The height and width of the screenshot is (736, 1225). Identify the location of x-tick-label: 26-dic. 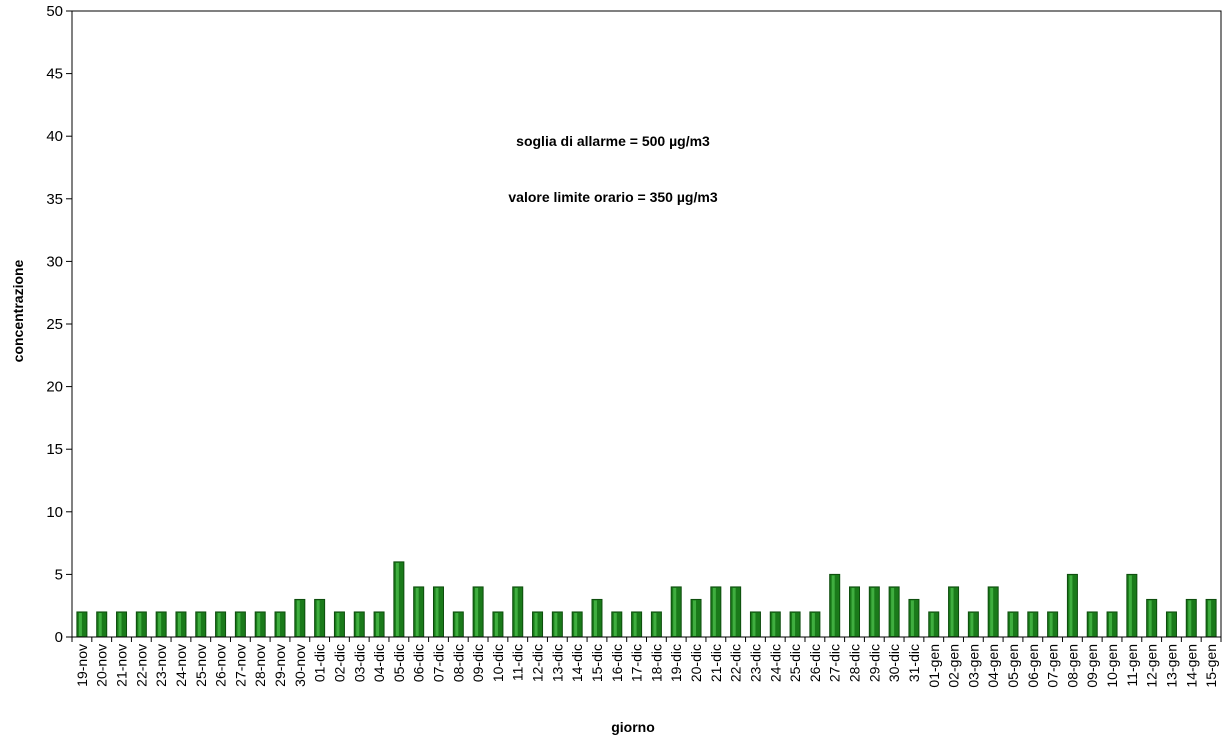
(815, 663).